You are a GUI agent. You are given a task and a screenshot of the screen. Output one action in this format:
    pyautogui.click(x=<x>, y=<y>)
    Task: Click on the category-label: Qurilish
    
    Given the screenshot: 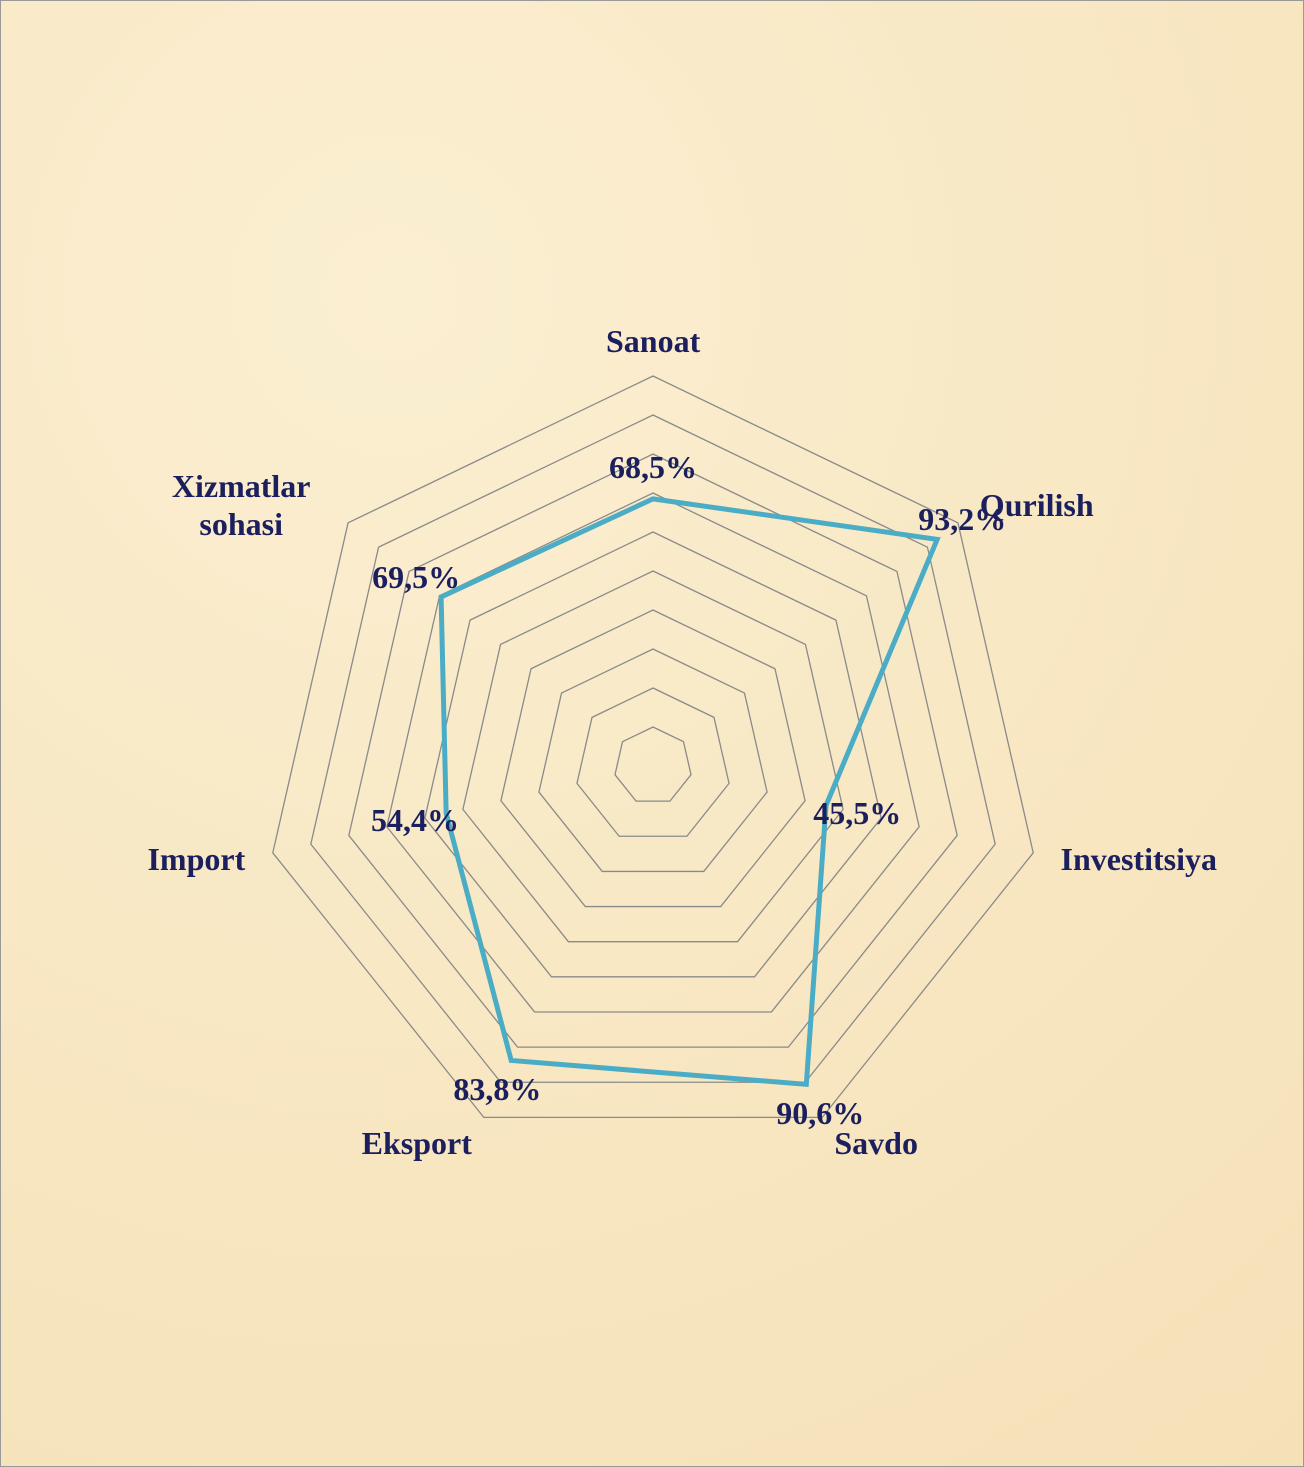 What is the action you would take?
    pyautogui.click(x=1036, y=505)
    